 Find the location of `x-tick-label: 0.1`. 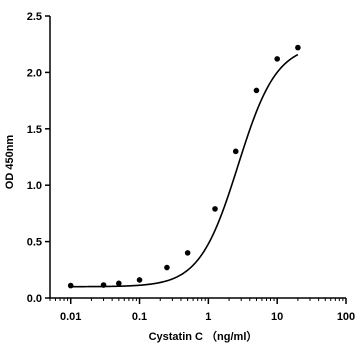

x-tick-label: 0.1 is located at coordinates (139, 317).